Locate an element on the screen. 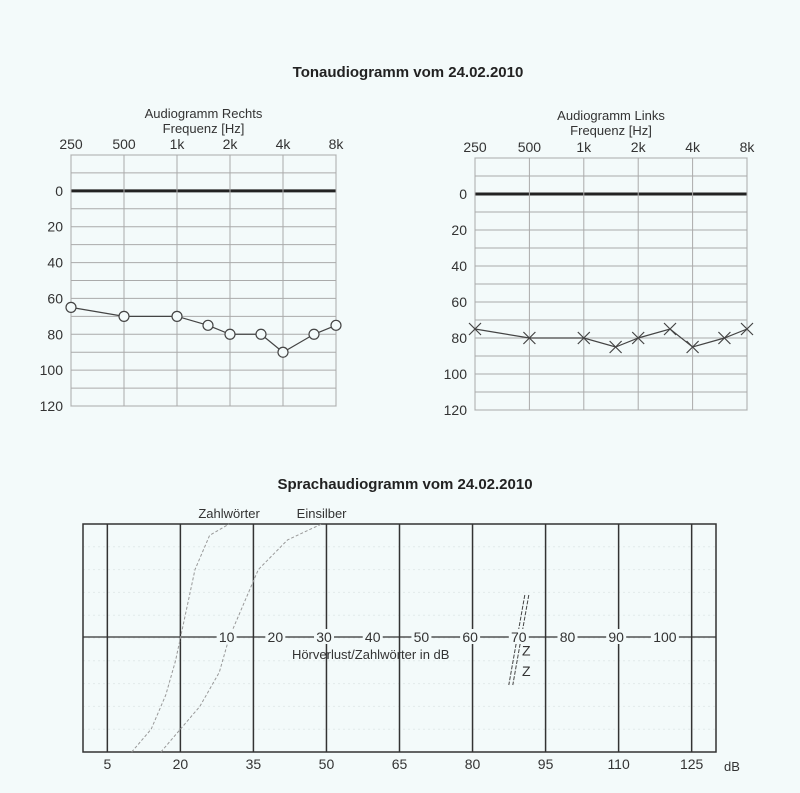 The height and width of the screenshot is (793, 800). x-tick-label: 80 is located at coordinates (473, 764).